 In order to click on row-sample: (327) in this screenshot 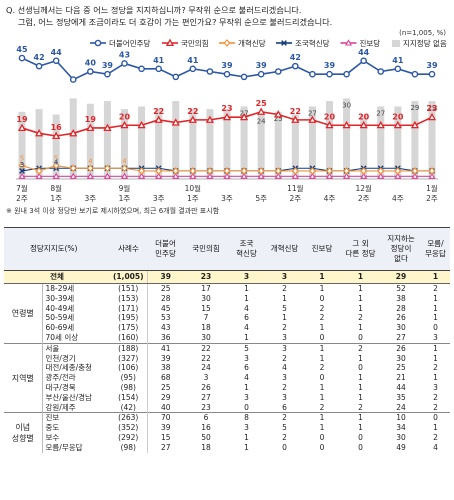, I will do `click(129, 358)`.